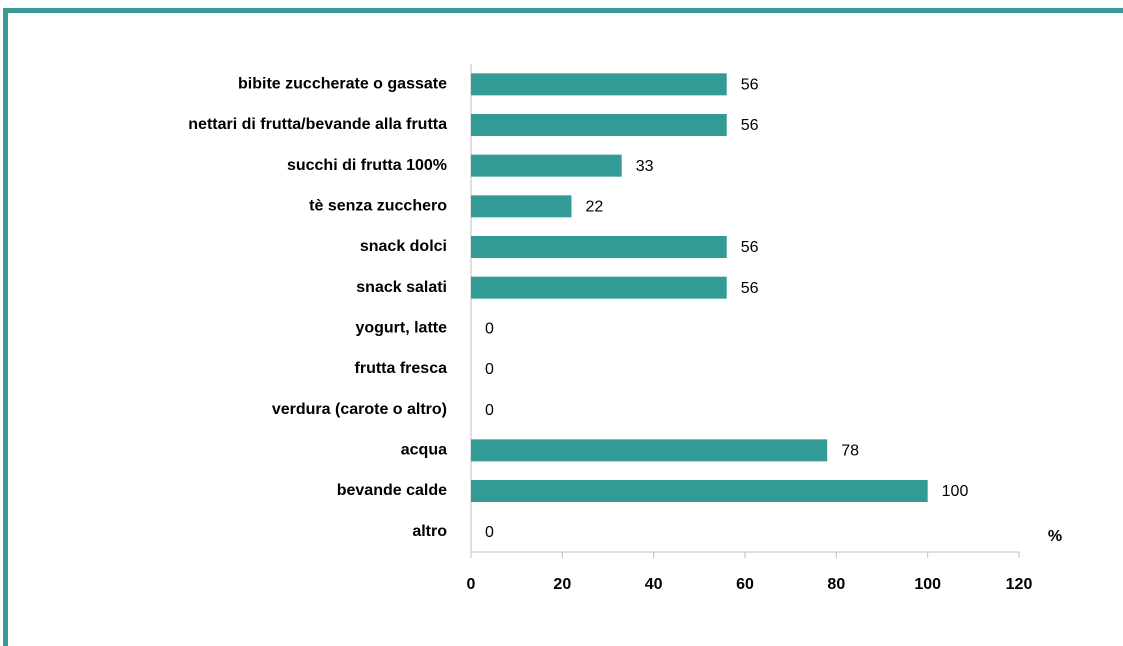  I want to click on y-tick-label: verdura (carote o altro), so click(359, 409).